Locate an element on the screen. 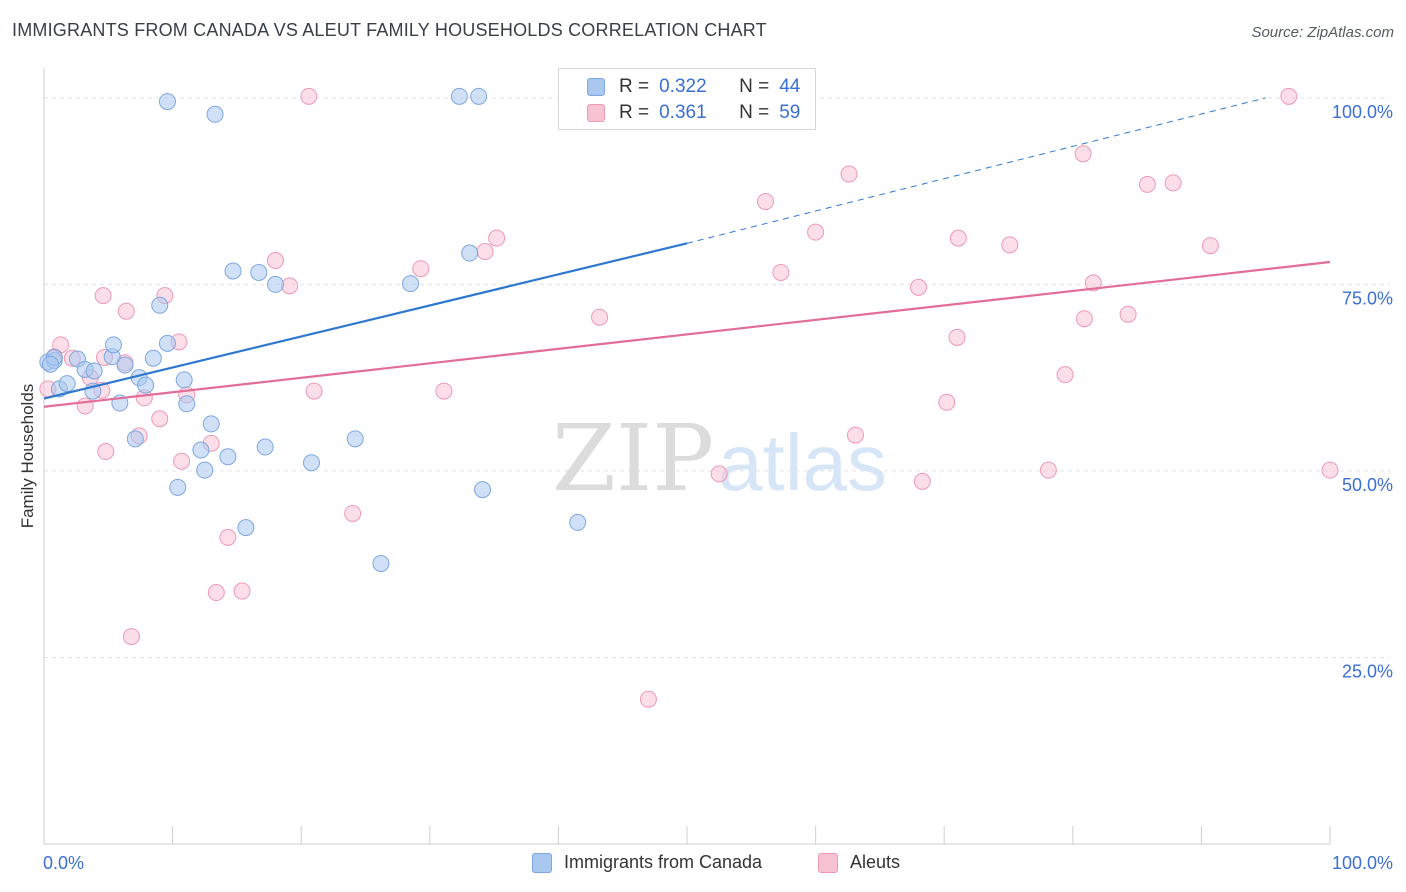 This screenshot has height=892, width=1406. legend-row-aleuts: R = 0.361 N = 59 is located at coordinates (693, 113).